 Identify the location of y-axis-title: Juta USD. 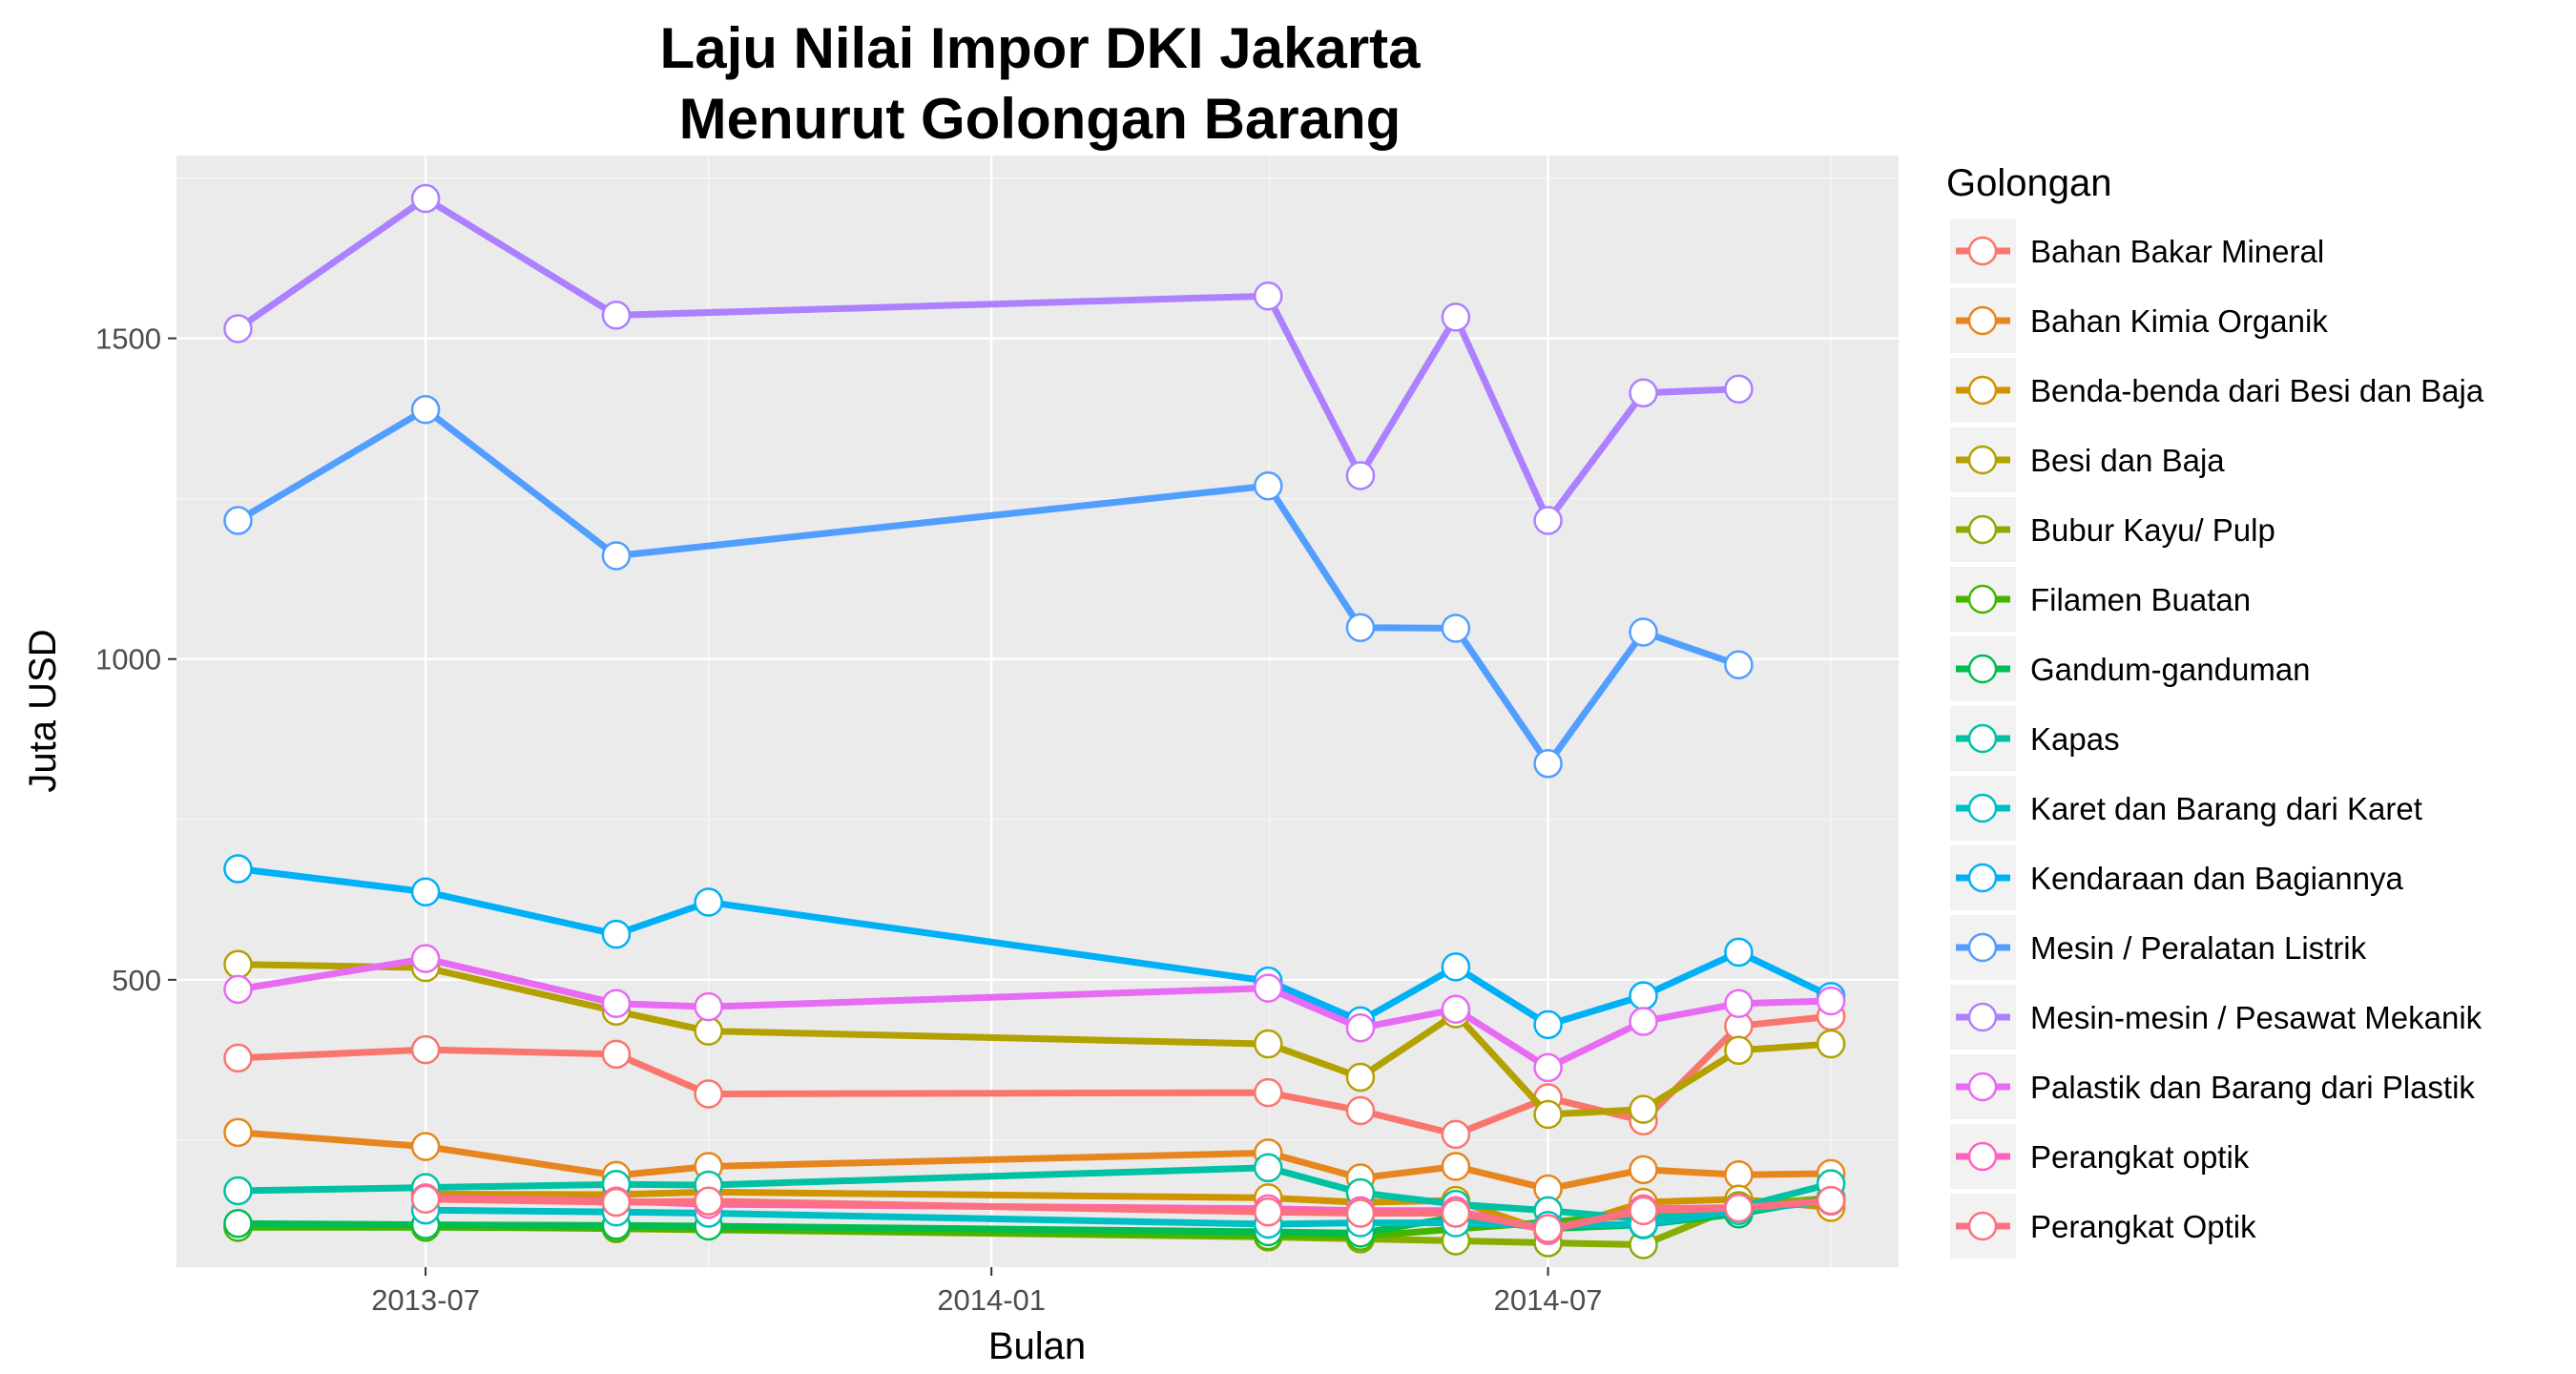
(43, 710).